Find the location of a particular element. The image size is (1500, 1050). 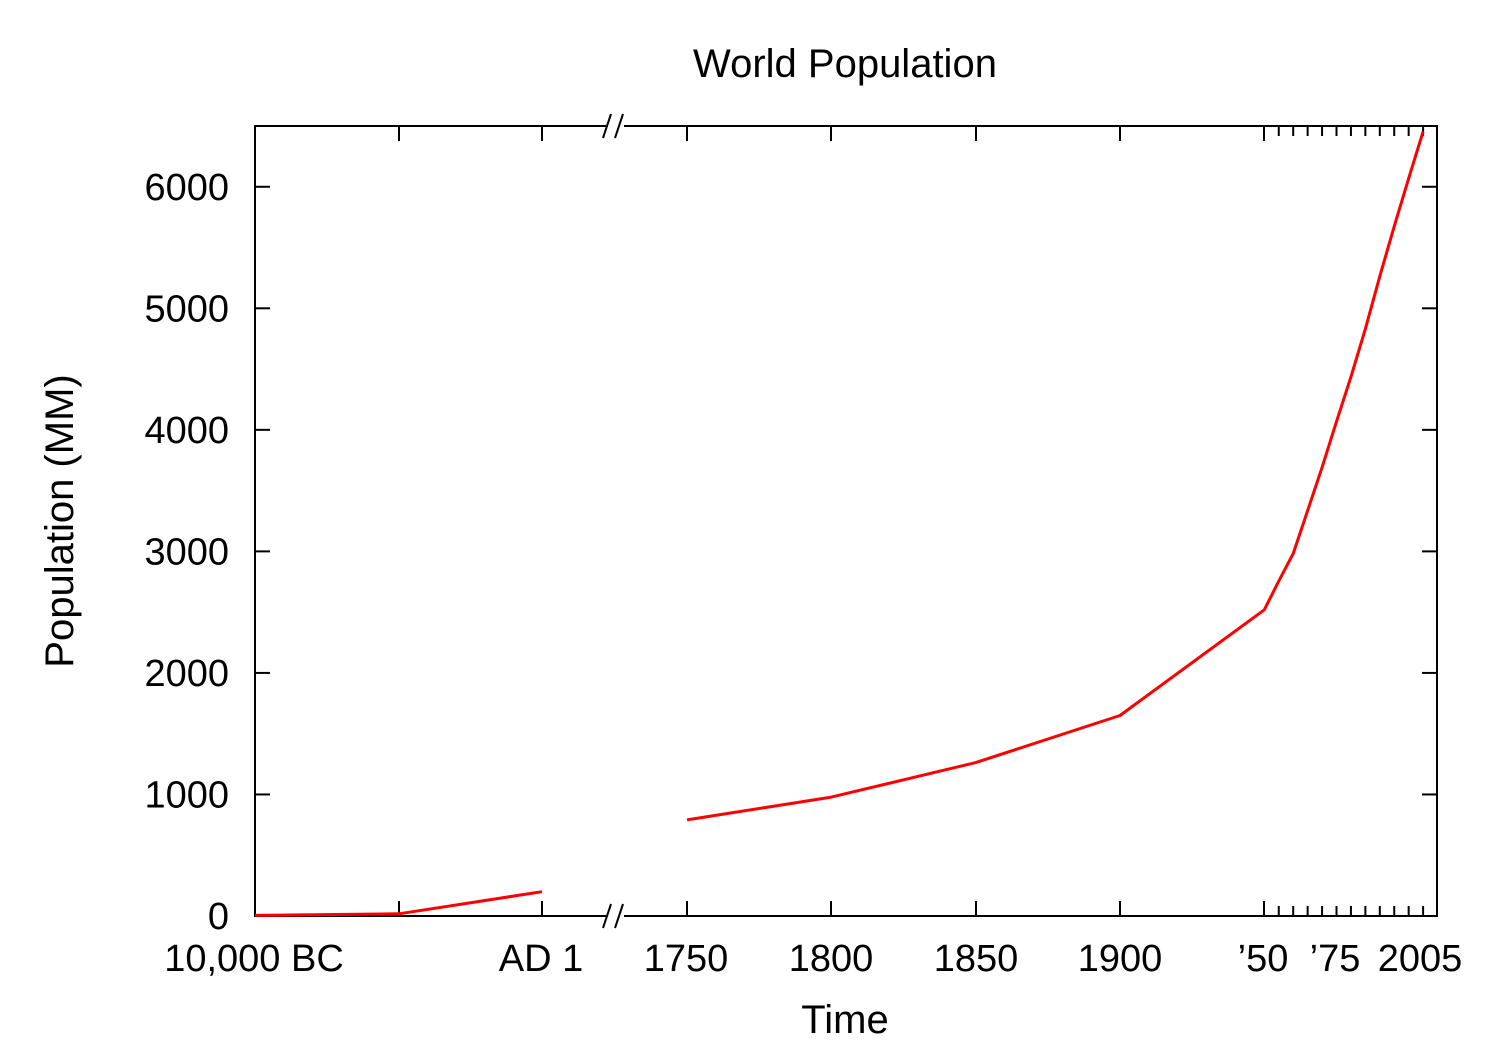

x-tick-label: ’75 is located at coordinates (1335, 959).